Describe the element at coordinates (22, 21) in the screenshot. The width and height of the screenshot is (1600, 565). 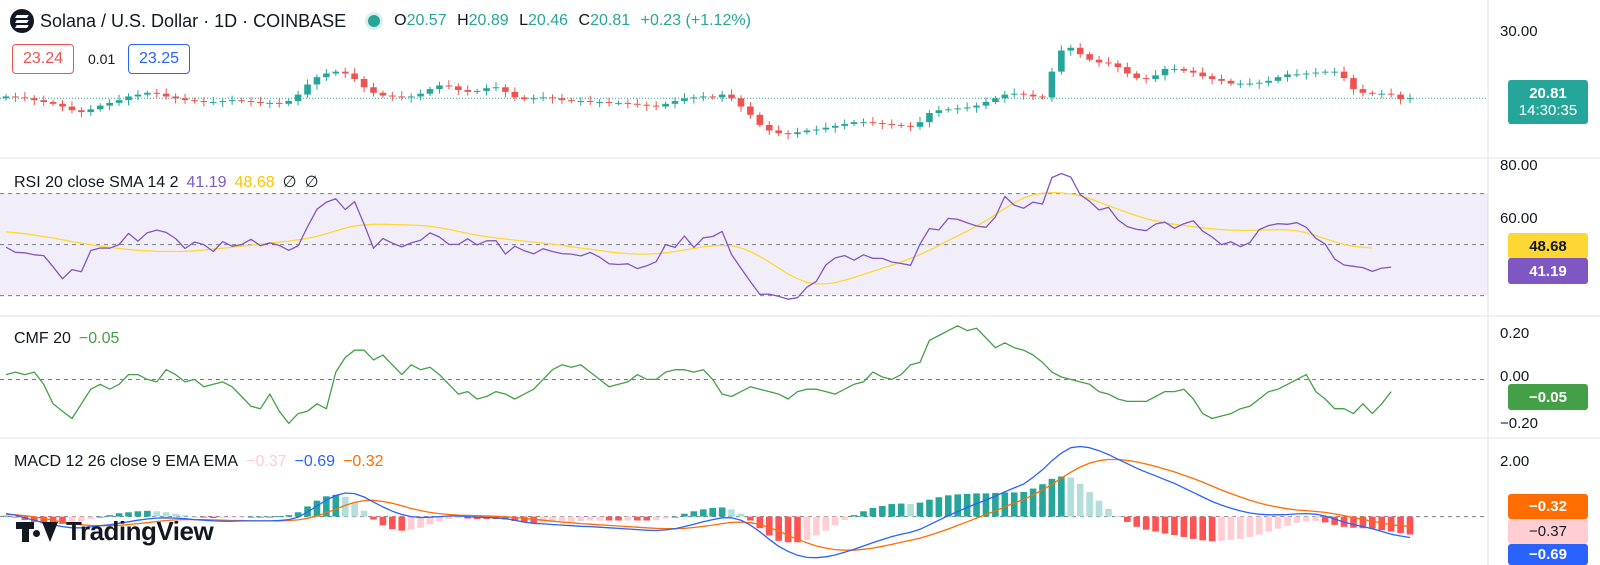
I see `solana-logo-icon` at that location.